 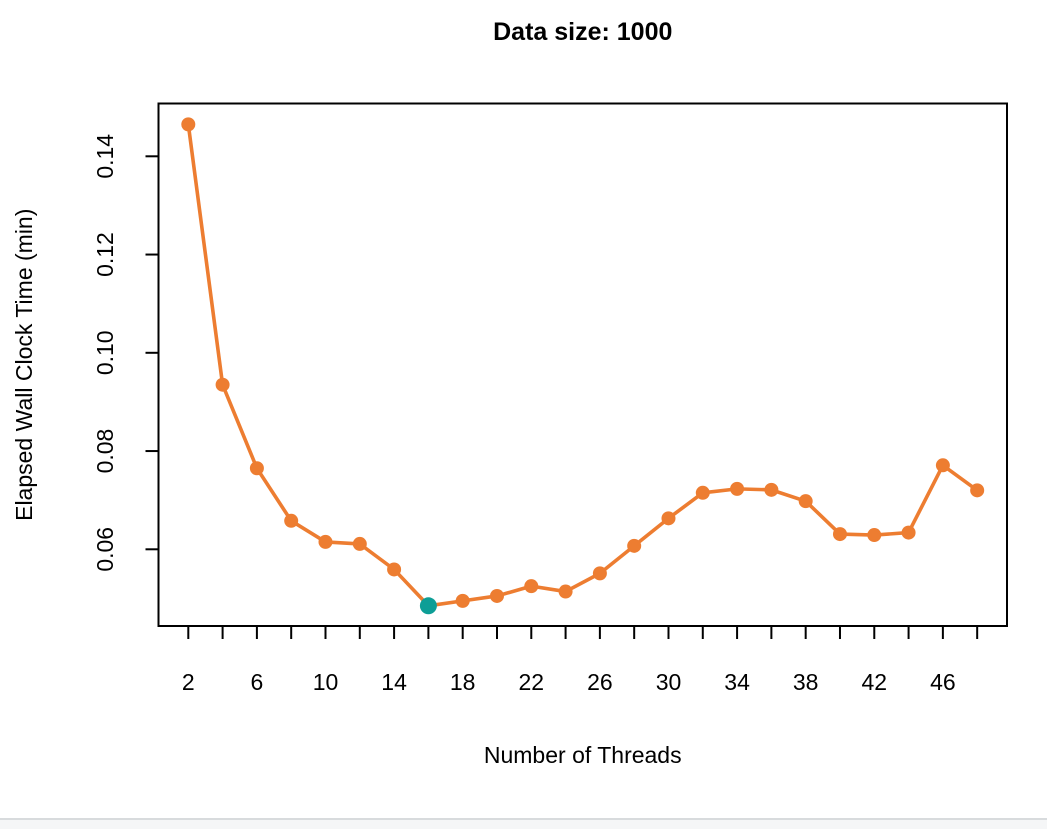 What do you see at coordinates (105, 254) in the screenshot?
I see `y-tick-label: 0.12` at bounding box center [105, 254].